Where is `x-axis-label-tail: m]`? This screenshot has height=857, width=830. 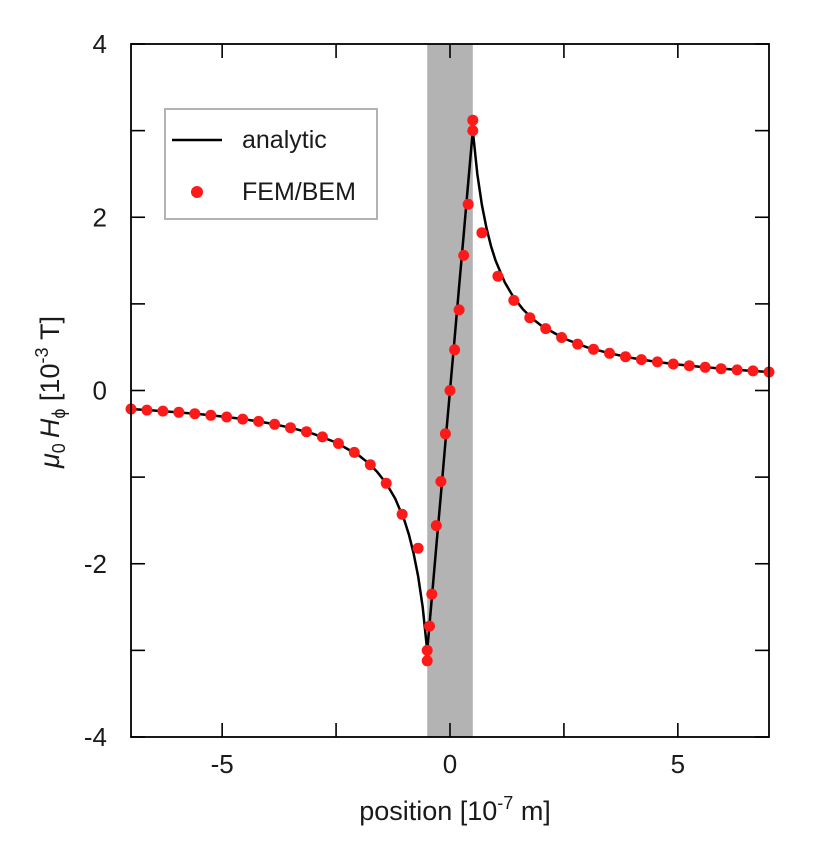
x-axis-label-tail: m] is located at coordinates (532, 811).